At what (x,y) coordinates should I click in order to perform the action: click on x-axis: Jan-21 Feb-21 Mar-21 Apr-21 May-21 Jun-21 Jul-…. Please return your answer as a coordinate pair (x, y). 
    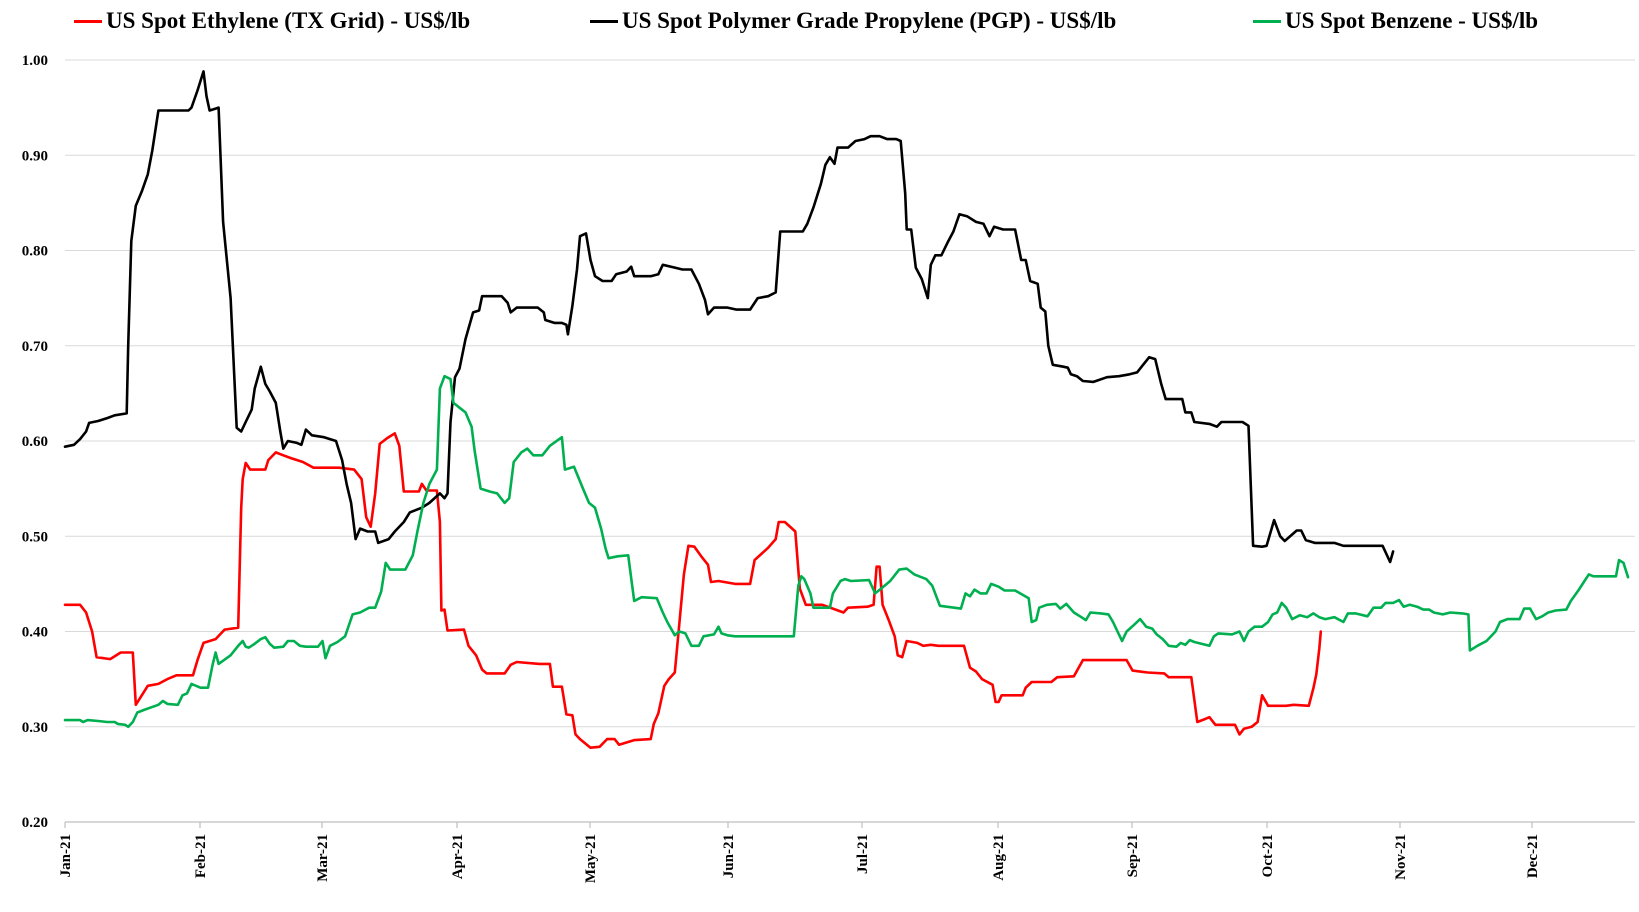
    Looking at the image, I should click on (846, 852).